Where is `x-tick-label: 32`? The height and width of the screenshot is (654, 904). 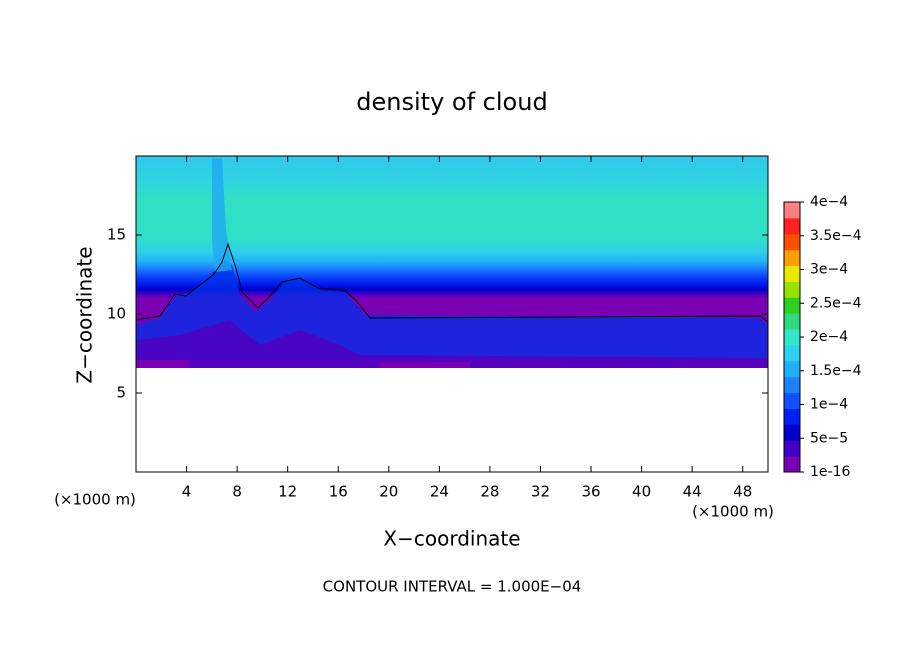 x-tick-label: 32 is located at coordinates (540, 492).